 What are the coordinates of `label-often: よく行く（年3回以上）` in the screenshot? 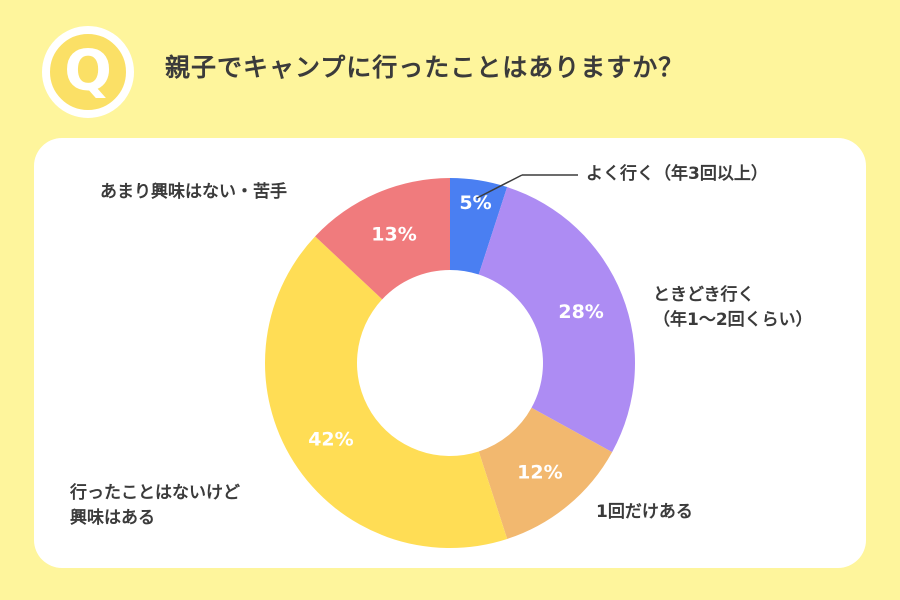 It's located at (677, 174).